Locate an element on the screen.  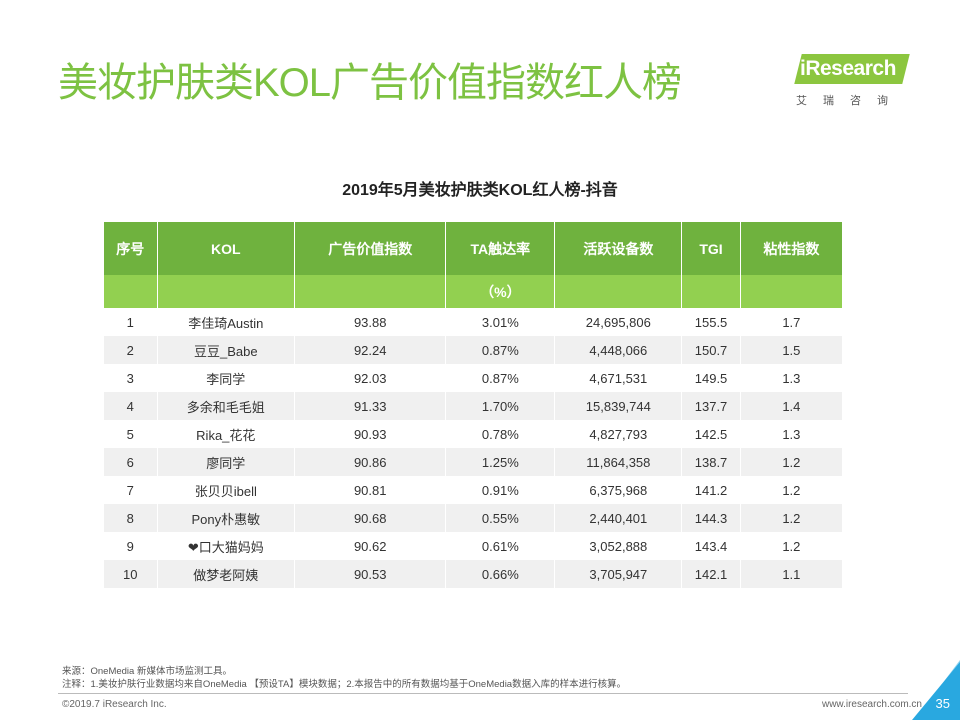
table-cell: 1.7 is located at coordinates (790, 322).